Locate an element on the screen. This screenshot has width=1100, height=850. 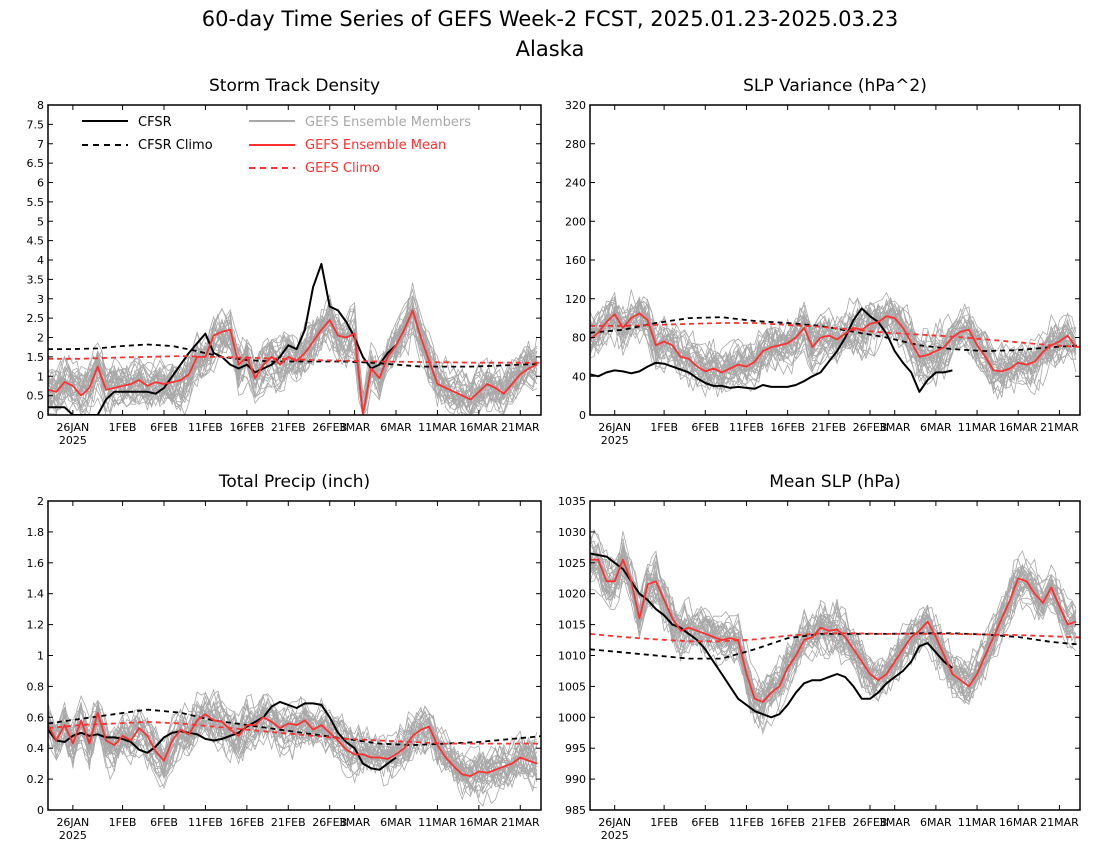
panel-title: SLP Variance (hPa^2) is located at coordinates (835, 86).